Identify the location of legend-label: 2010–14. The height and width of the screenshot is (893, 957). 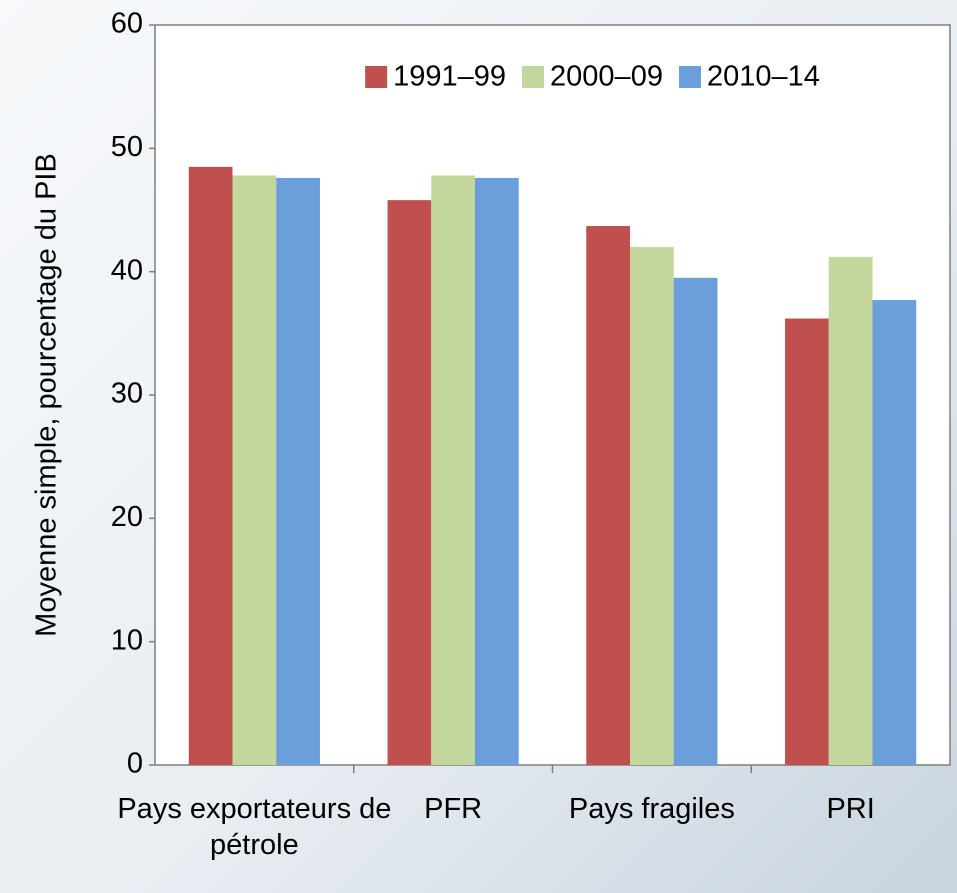
(763, 77).